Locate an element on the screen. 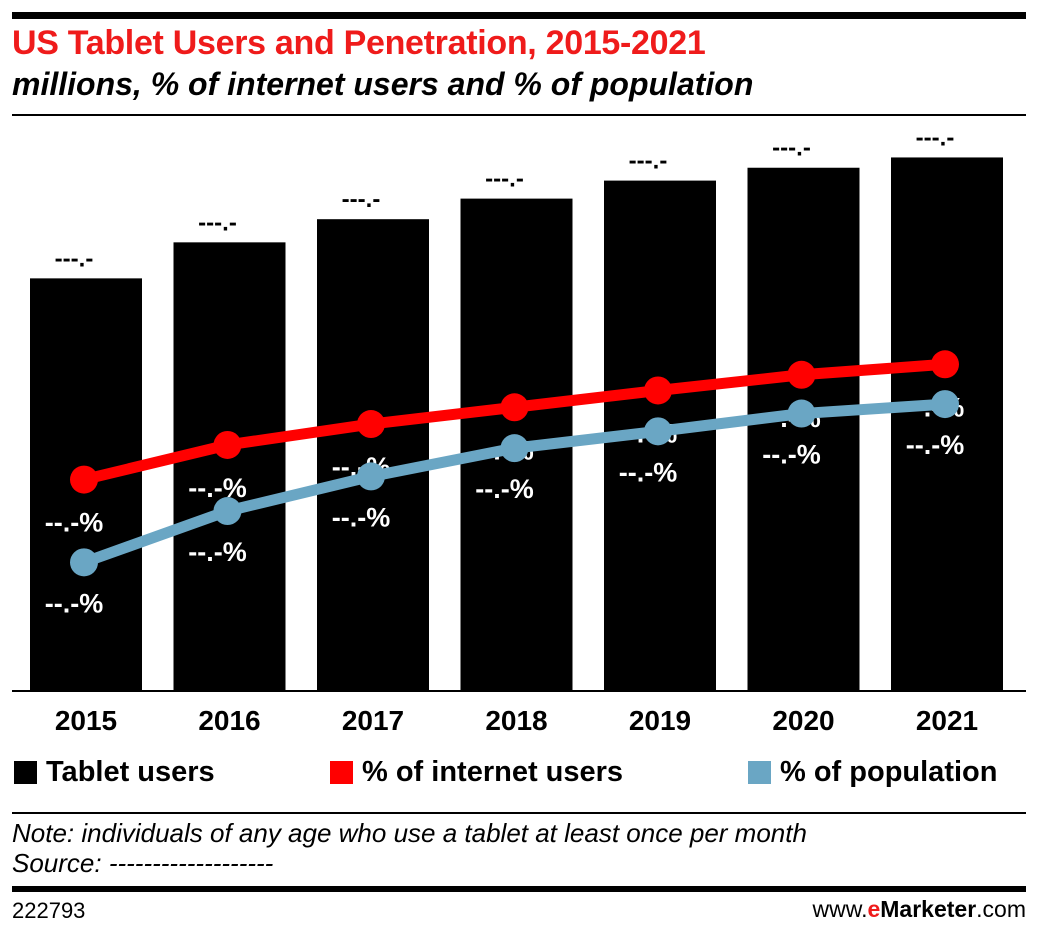 This screenshot has height=938, width=1038. legend-item-tablet-users: Tablet users is located at coordinates (114, 772).